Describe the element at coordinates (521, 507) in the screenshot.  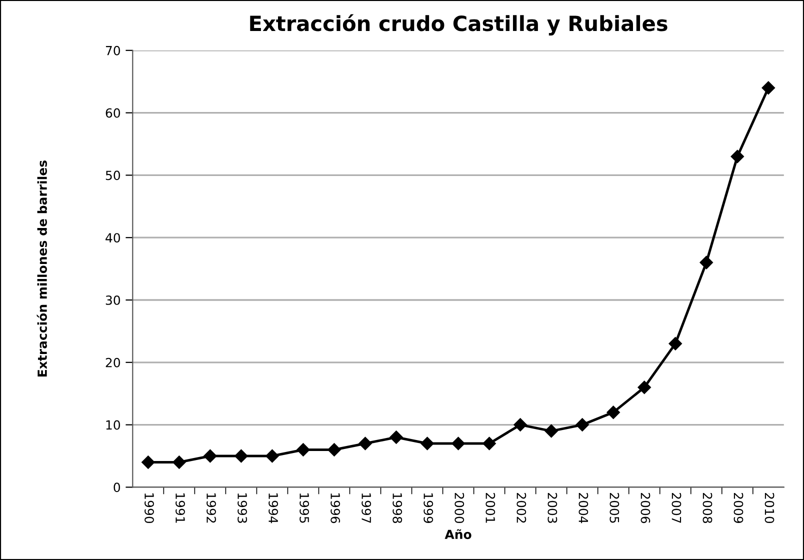
I see `x-tick-label: 2002` at that location.